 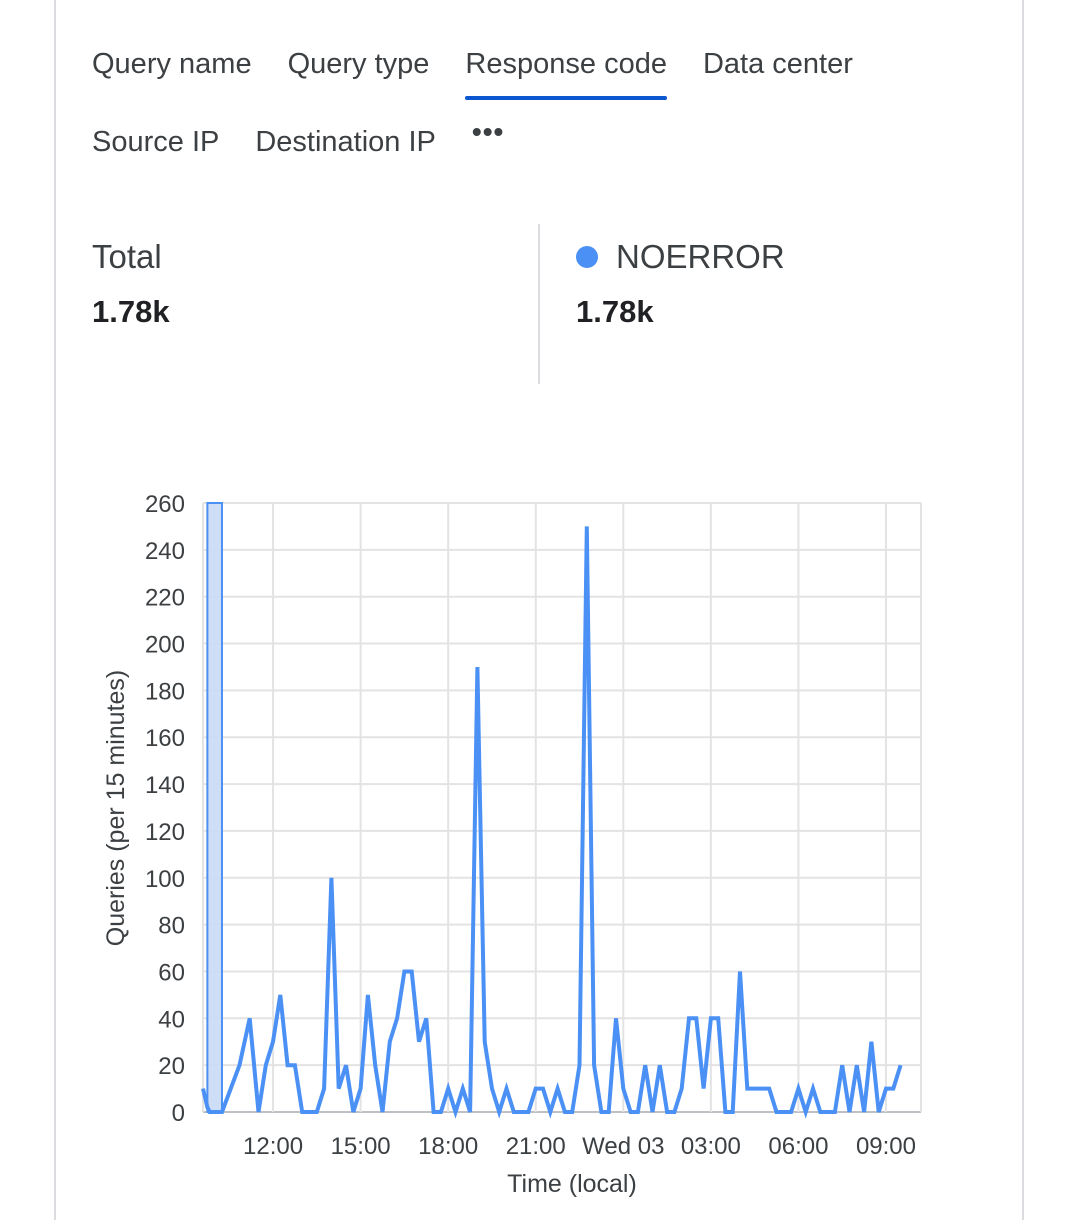 I want to click on noerror-value: 1.78k, so click(x=615, y=311).